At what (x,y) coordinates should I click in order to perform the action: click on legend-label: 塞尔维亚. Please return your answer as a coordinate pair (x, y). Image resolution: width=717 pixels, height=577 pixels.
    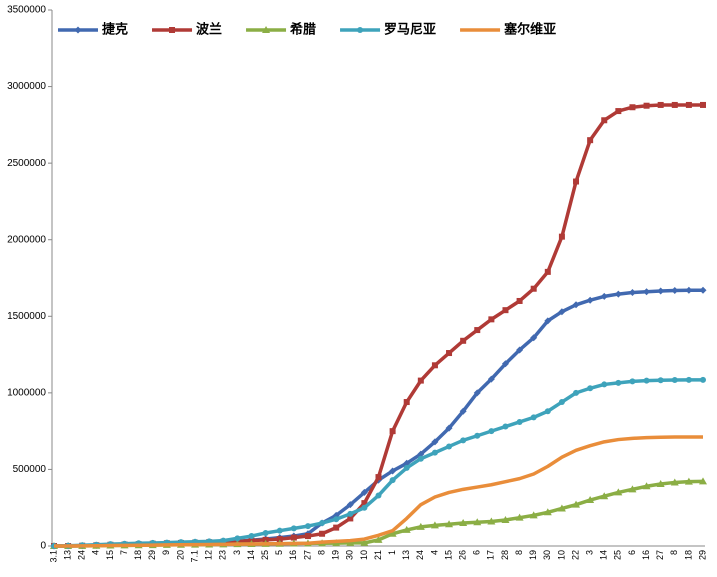
    Looking at the image, I should click on (530, 28).